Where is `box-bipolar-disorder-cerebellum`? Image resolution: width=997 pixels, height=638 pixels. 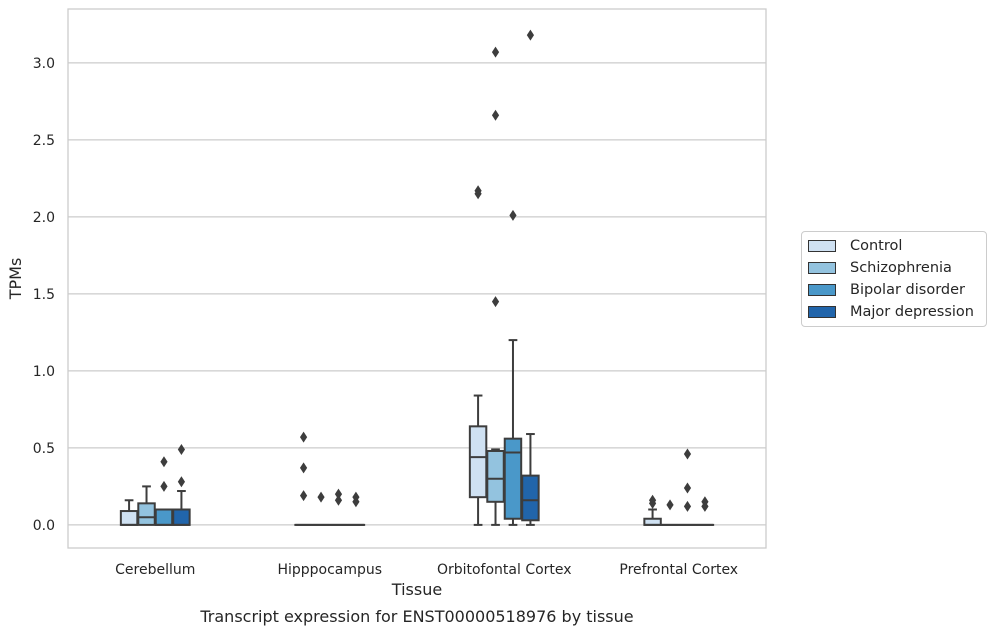 box-bipolar-disorder-cerebellum is located at coordinates (164, 490).